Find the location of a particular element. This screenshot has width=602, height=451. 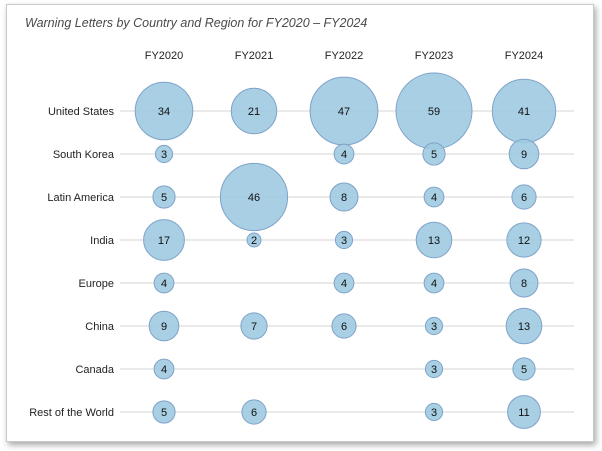

bubble-value-label: 59 is located at coordinates (434, 112).